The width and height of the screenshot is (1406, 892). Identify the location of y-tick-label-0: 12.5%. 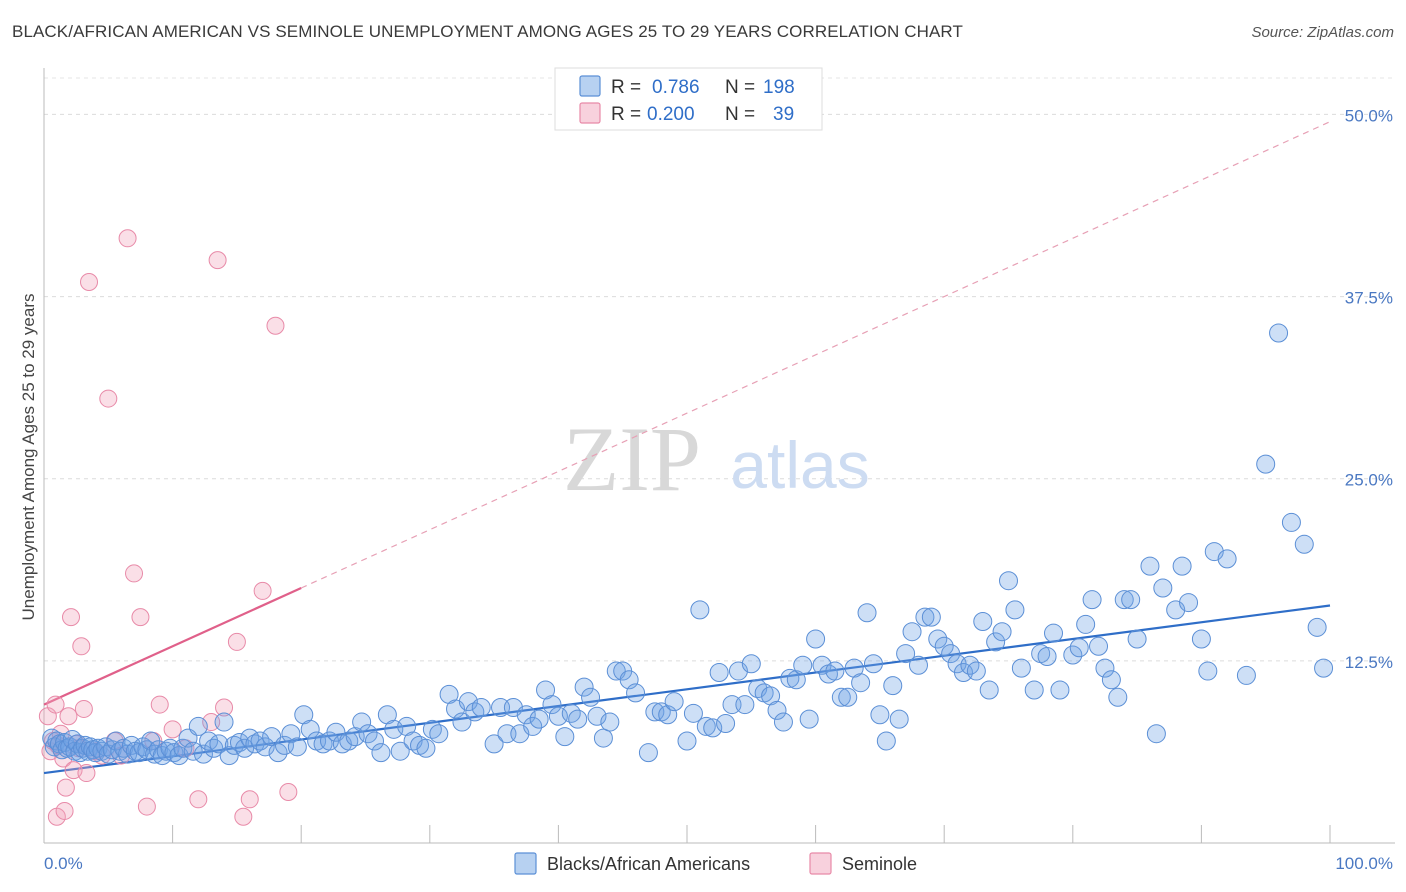
(1369, 662).